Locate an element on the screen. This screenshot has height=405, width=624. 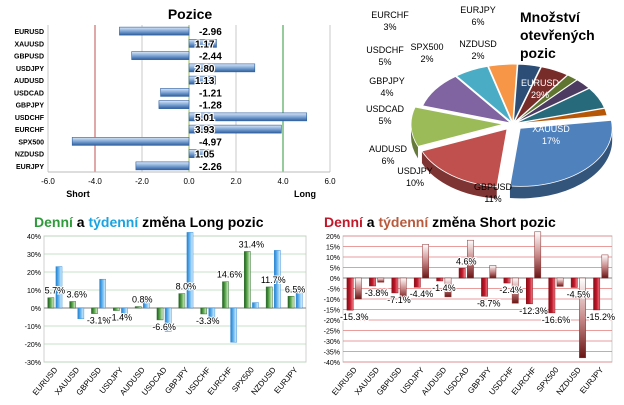
long-change-chart-y-tick-label: -10% is located at coordinates (33, 327).